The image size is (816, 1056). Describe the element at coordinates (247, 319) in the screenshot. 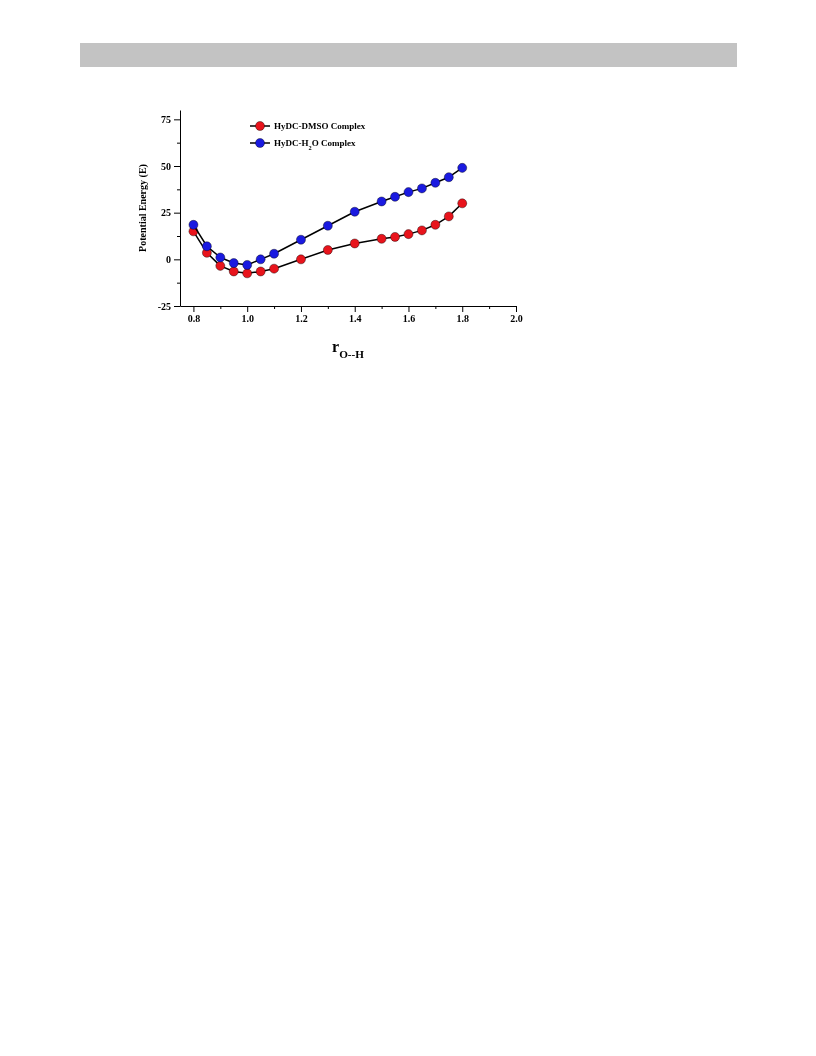

I see `x-tick-label: 1.0` at that location.